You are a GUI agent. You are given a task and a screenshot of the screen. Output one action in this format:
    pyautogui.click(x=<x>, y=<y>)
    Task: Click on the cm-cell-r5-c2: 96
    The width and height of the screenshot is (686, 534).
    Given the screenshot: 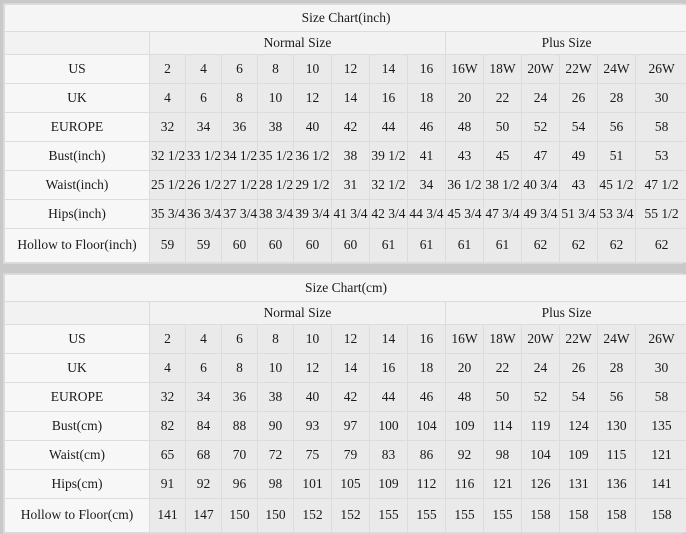 What is the action you would take?
    pyautogui.click(x=240, y=484)
    